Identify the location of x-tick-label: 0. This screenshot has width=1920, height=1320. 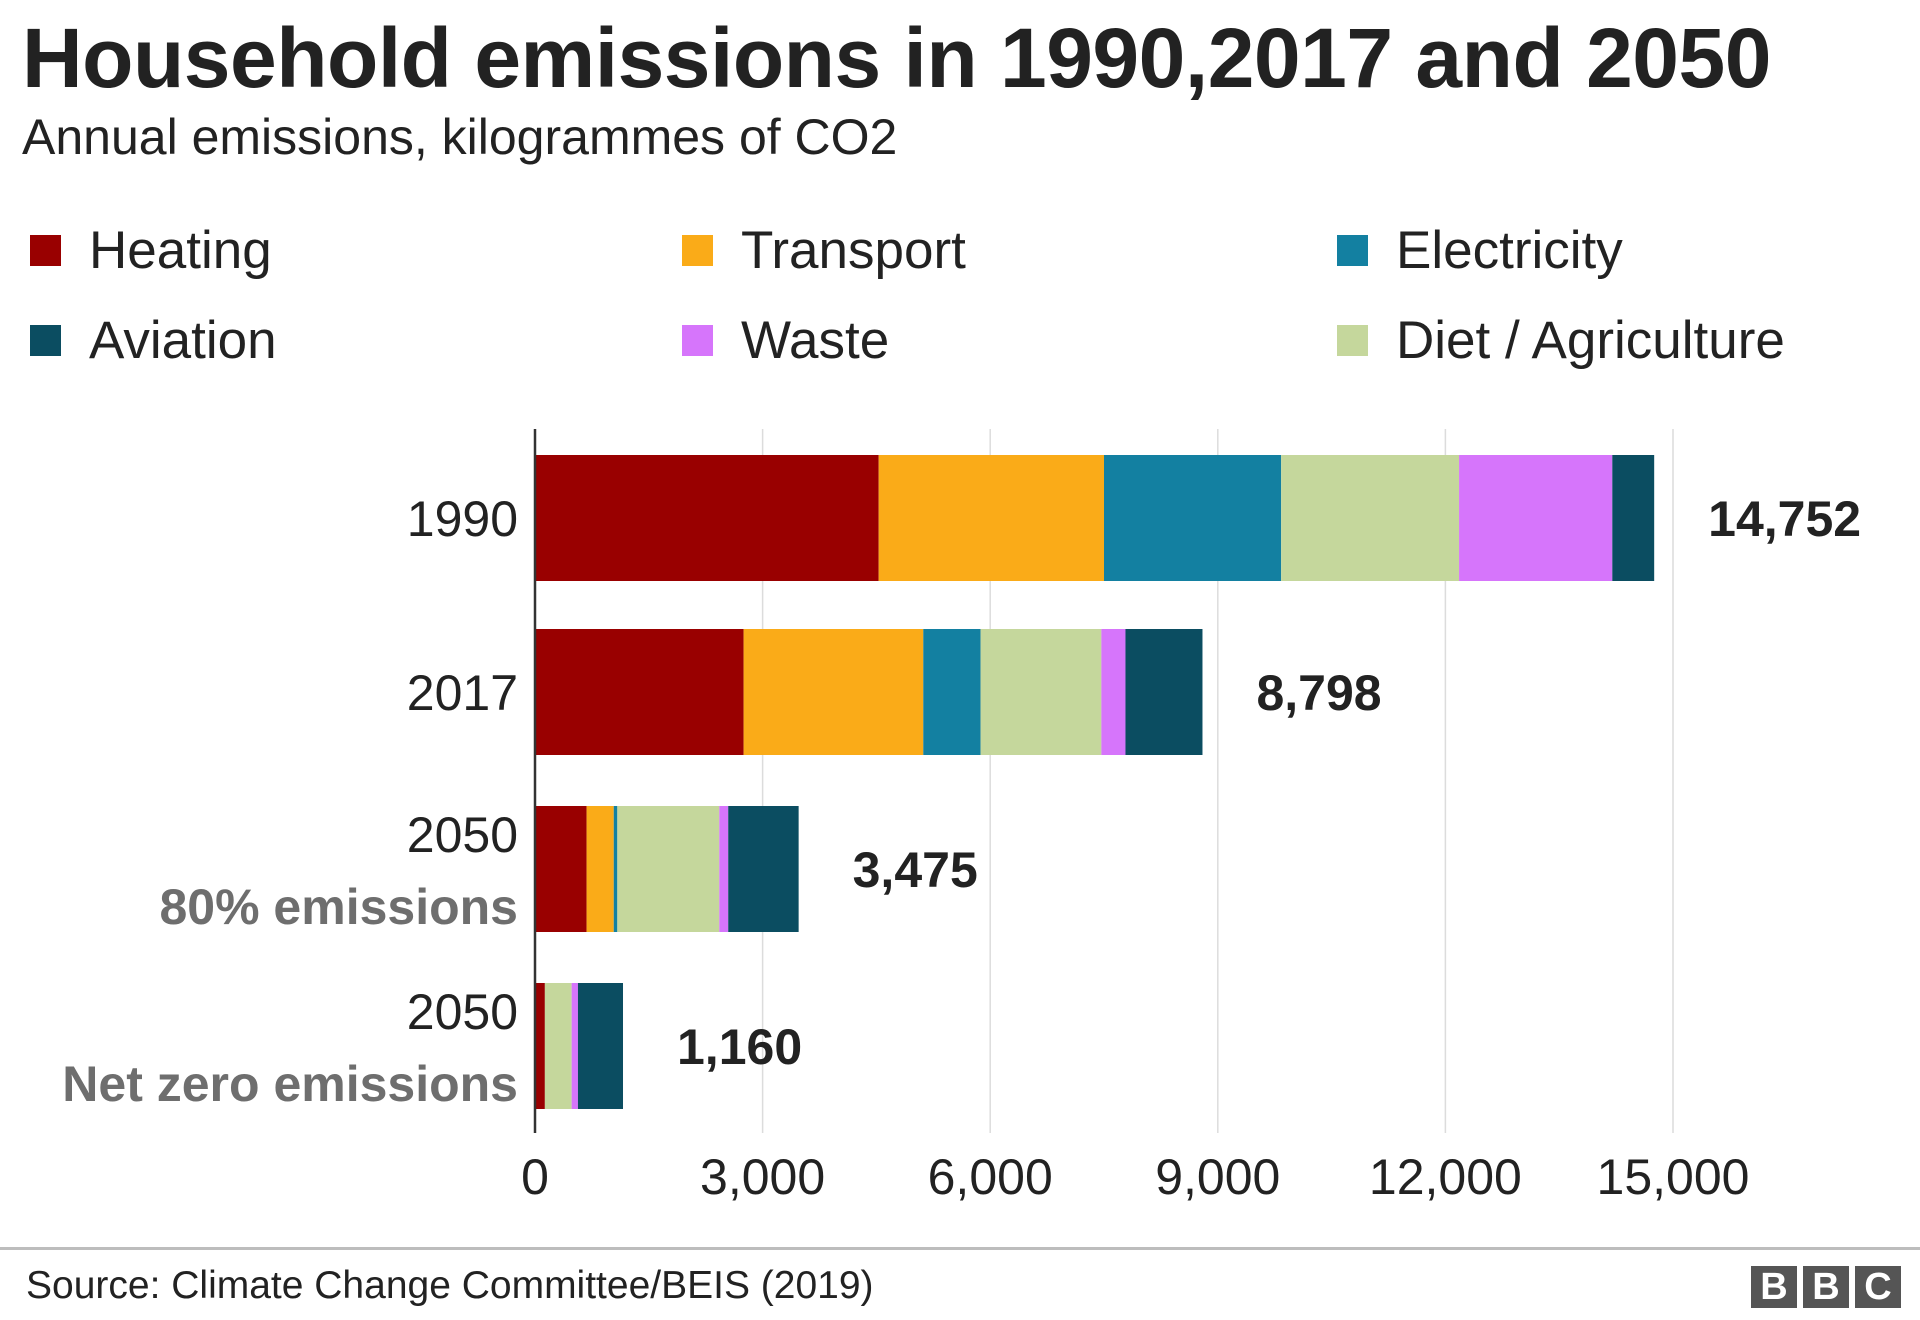
(535, 1177).